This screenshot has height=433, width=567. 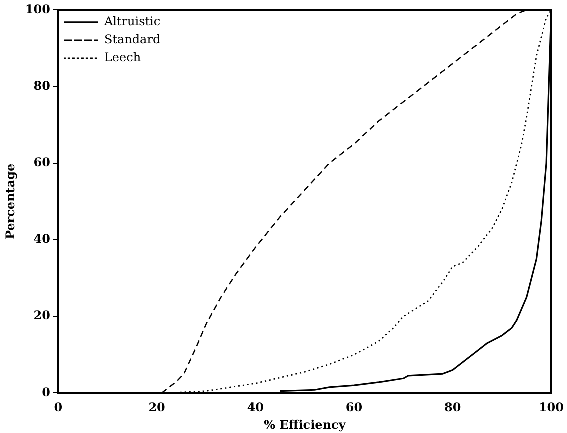 I want to click on x-tick-label: 40, so click(x=255, y=407).